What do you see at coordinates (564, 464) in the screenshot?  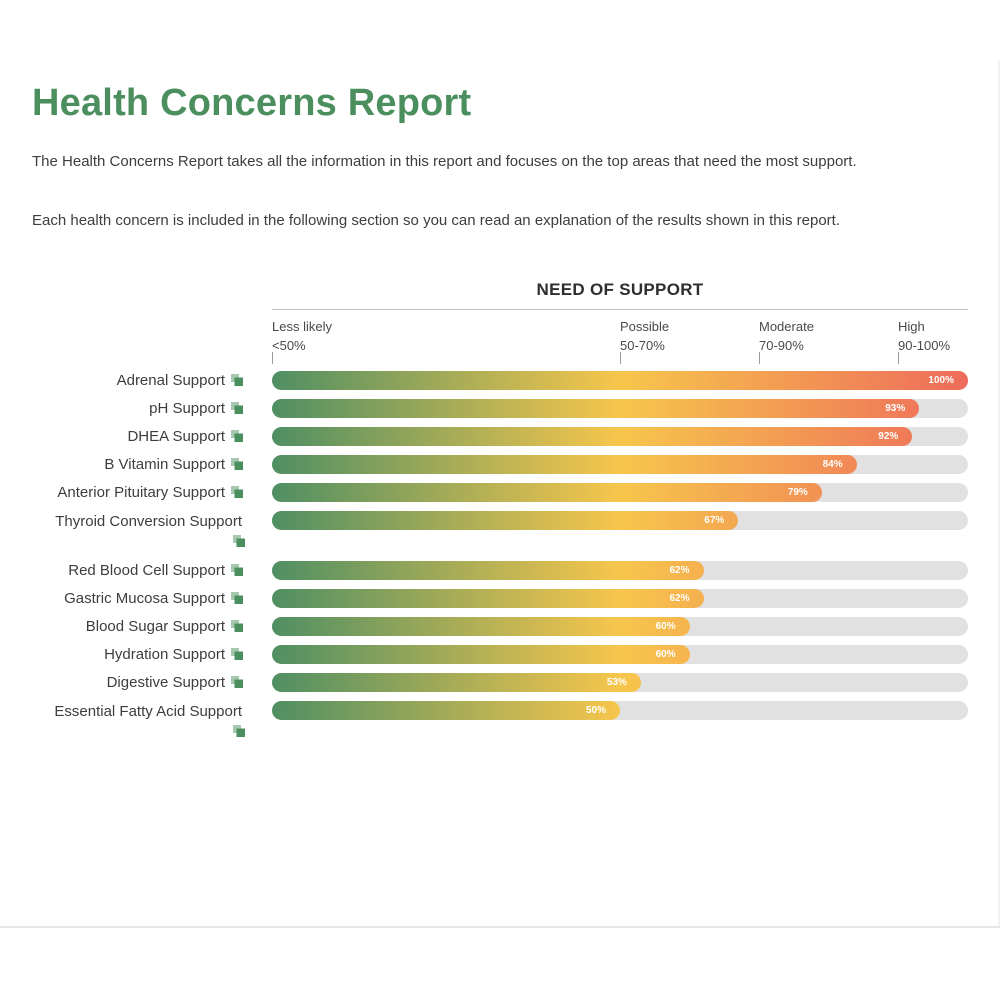 I see `bar-b-vitamin-support` at bounding box center [564, 464].